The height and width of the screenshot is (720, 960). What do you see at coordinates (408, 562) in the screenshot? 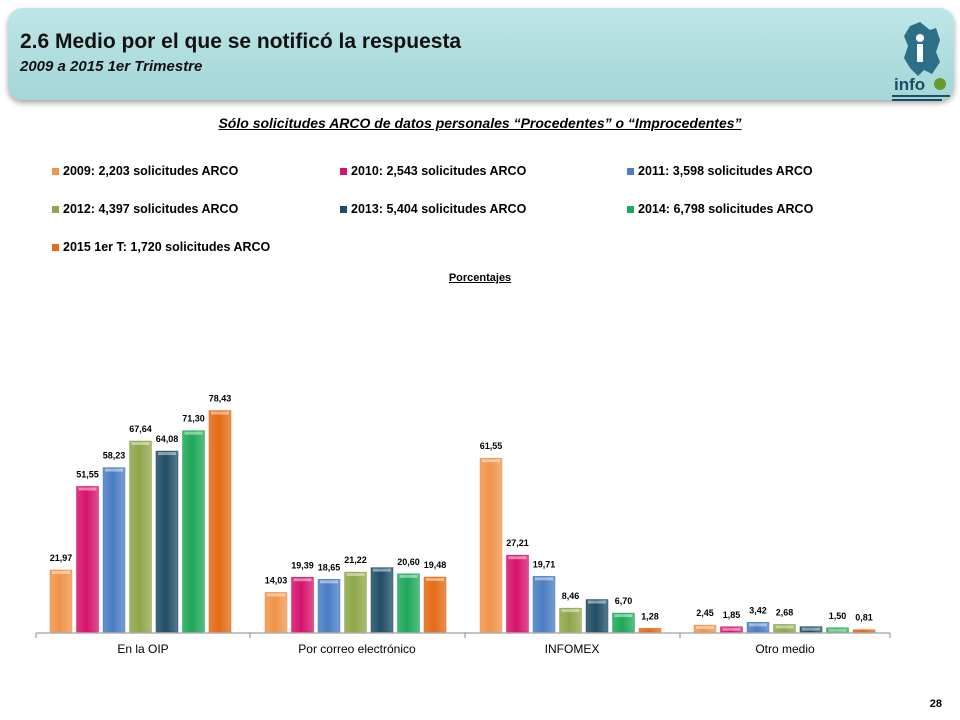
I see `data-label: 20,60` at bounding box center [408, 562].